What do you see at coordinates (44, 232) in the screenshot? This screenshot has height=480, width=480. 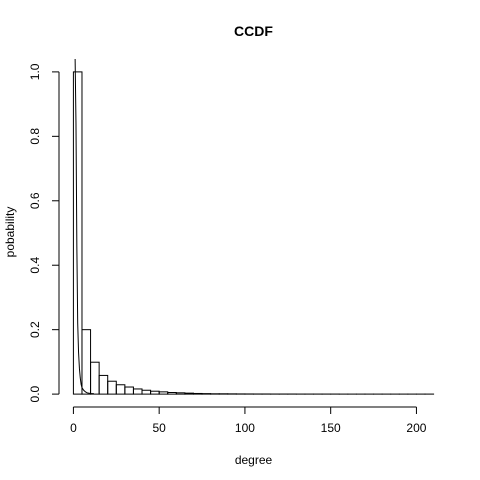 I see `y-axis: 0.0 0.2 0.4 0.6 0.8 1.0` at bounding box center [44, 232].